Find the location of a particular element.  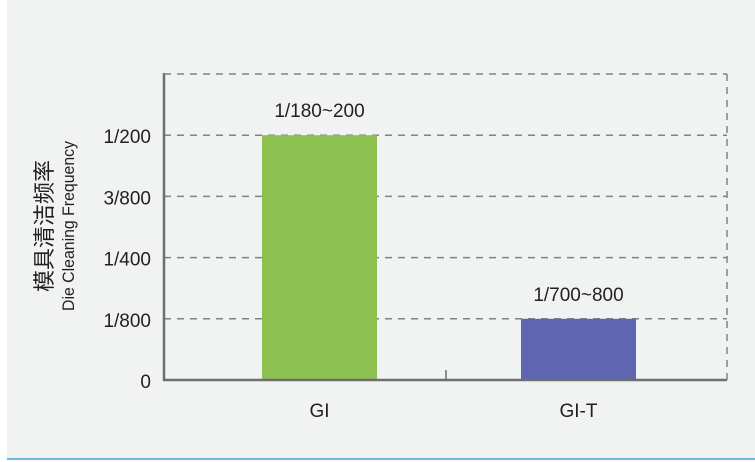

x-tick-label: GI is located at coordinates (319, 411).